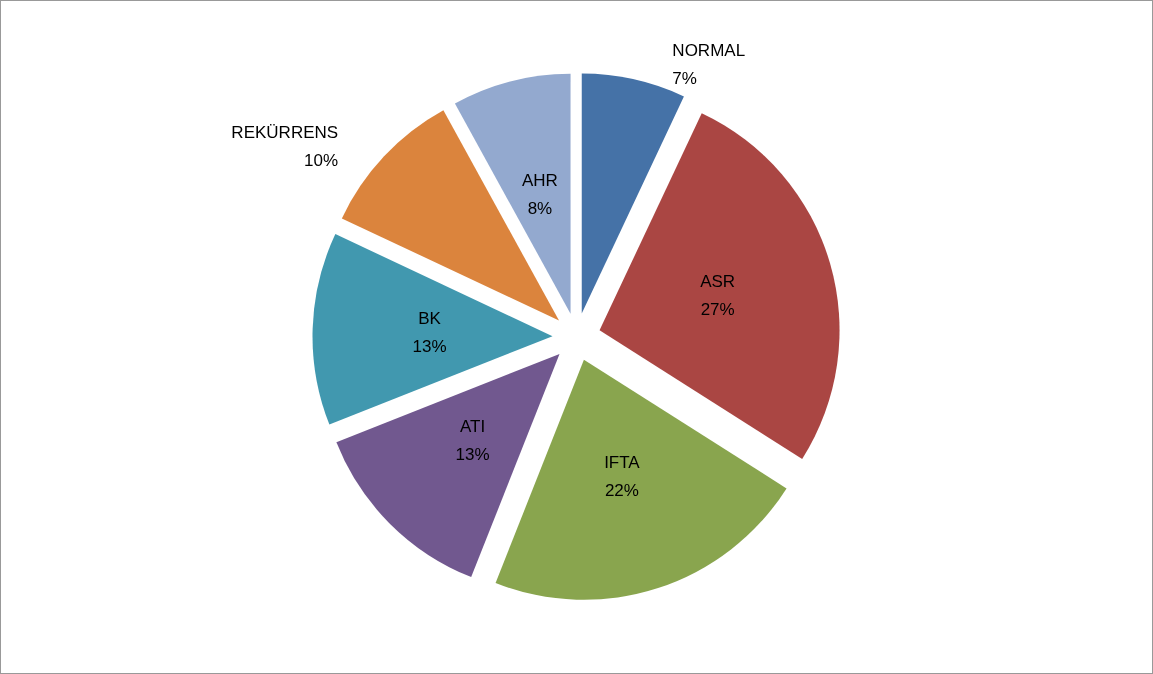 The width and height of the screenshot is (1153, 674). What do you see at coordinates (718, 282) in the screenshot?
I see `slice-label: ASR` at bounding box center [718, 282].